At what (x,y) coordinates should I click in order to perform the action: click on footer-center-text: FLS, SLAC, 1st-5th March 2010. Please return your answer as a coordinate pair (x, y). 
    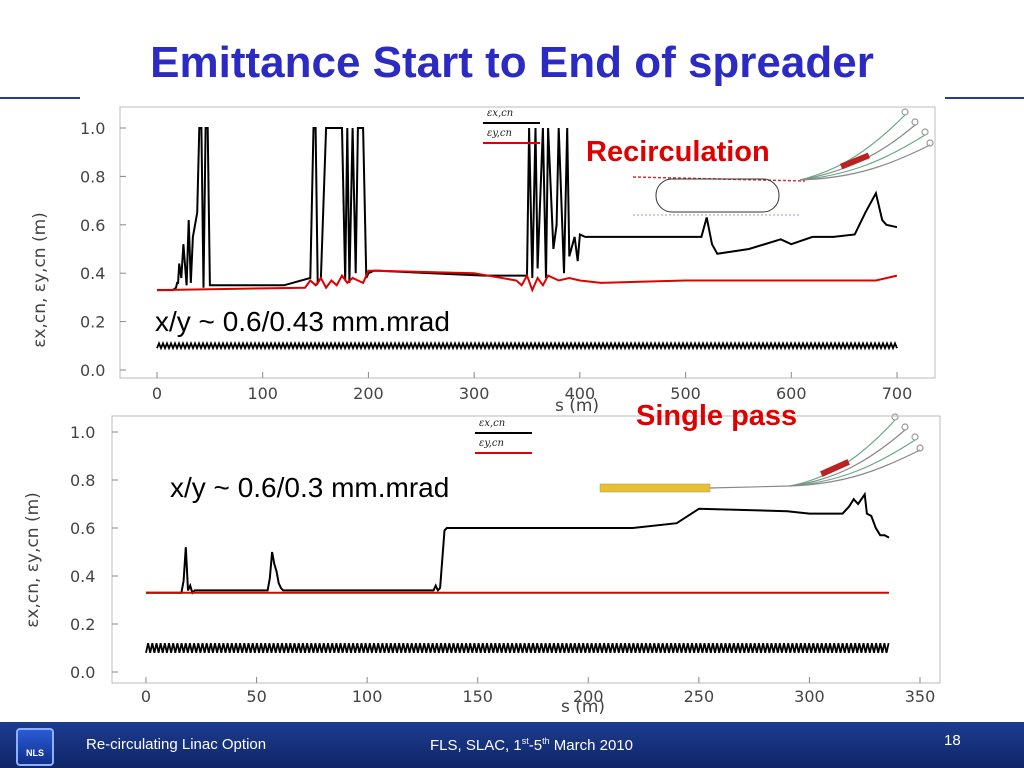
    Looking at the image, I should click on (531, 745).